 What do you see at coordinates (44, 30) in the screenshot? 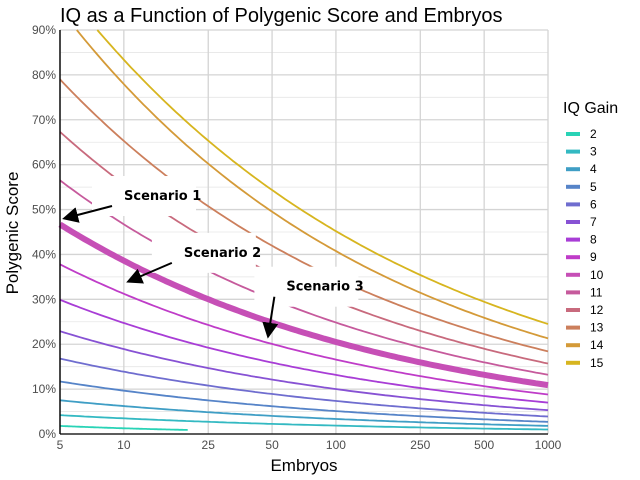
I see `y-tick-label: 90%` at bounding box center [44, 30].